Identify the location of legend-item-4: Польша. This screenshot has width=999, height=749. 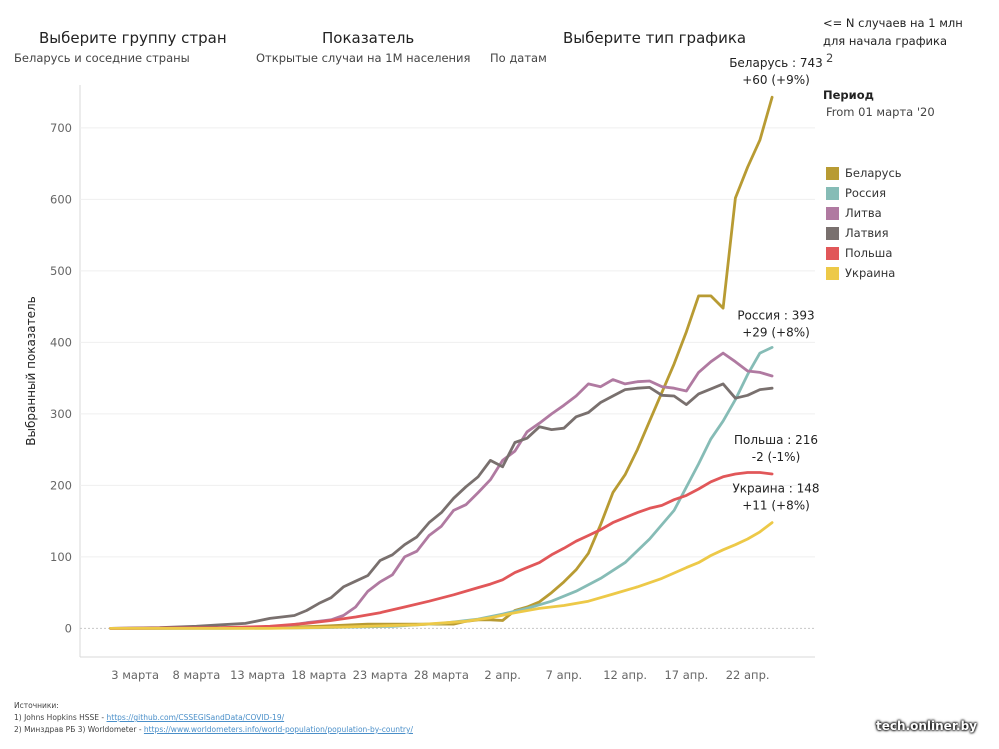
(864, 253).